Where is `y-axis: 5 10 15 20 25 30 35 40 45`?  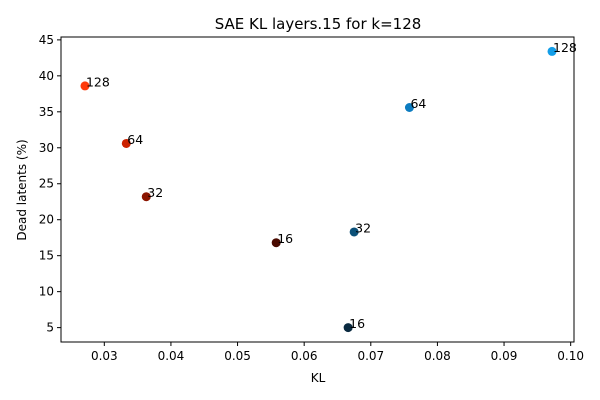 y-axis: 5 10 15 20 25 30 35 40 45 is located at coordinates (50, 184).